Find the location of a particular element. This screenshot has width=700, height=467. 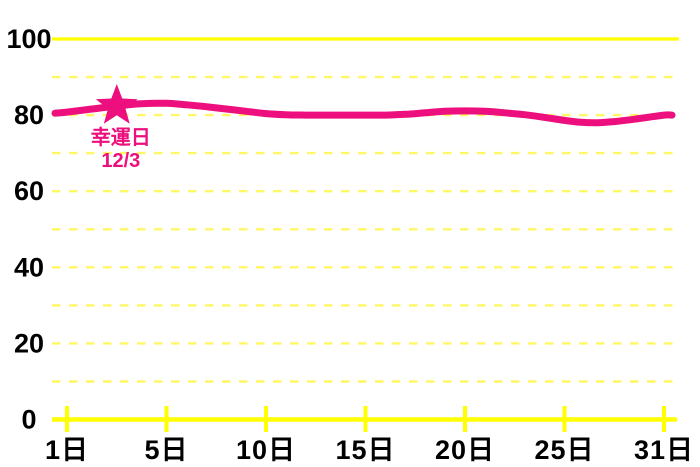

x-tick-label-25: 25日 is located at coordinates (564, 450).